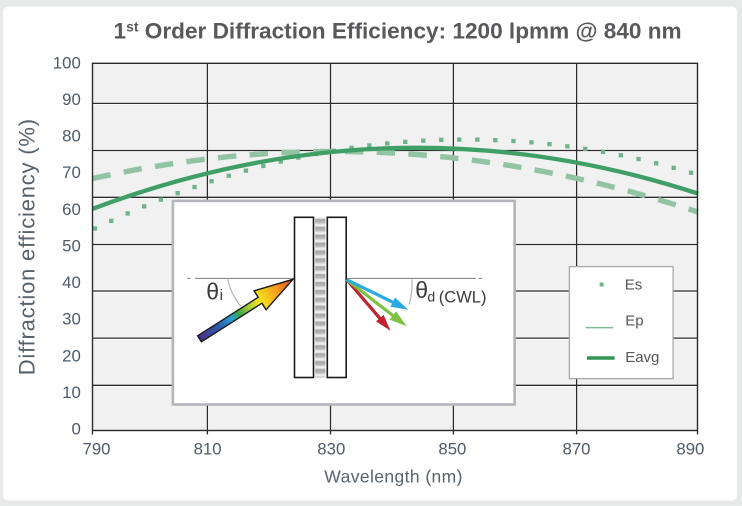 Image resolution: width=742 pixels, height=506 pixels. I want to click on svg-text: i, so click(221, 295).